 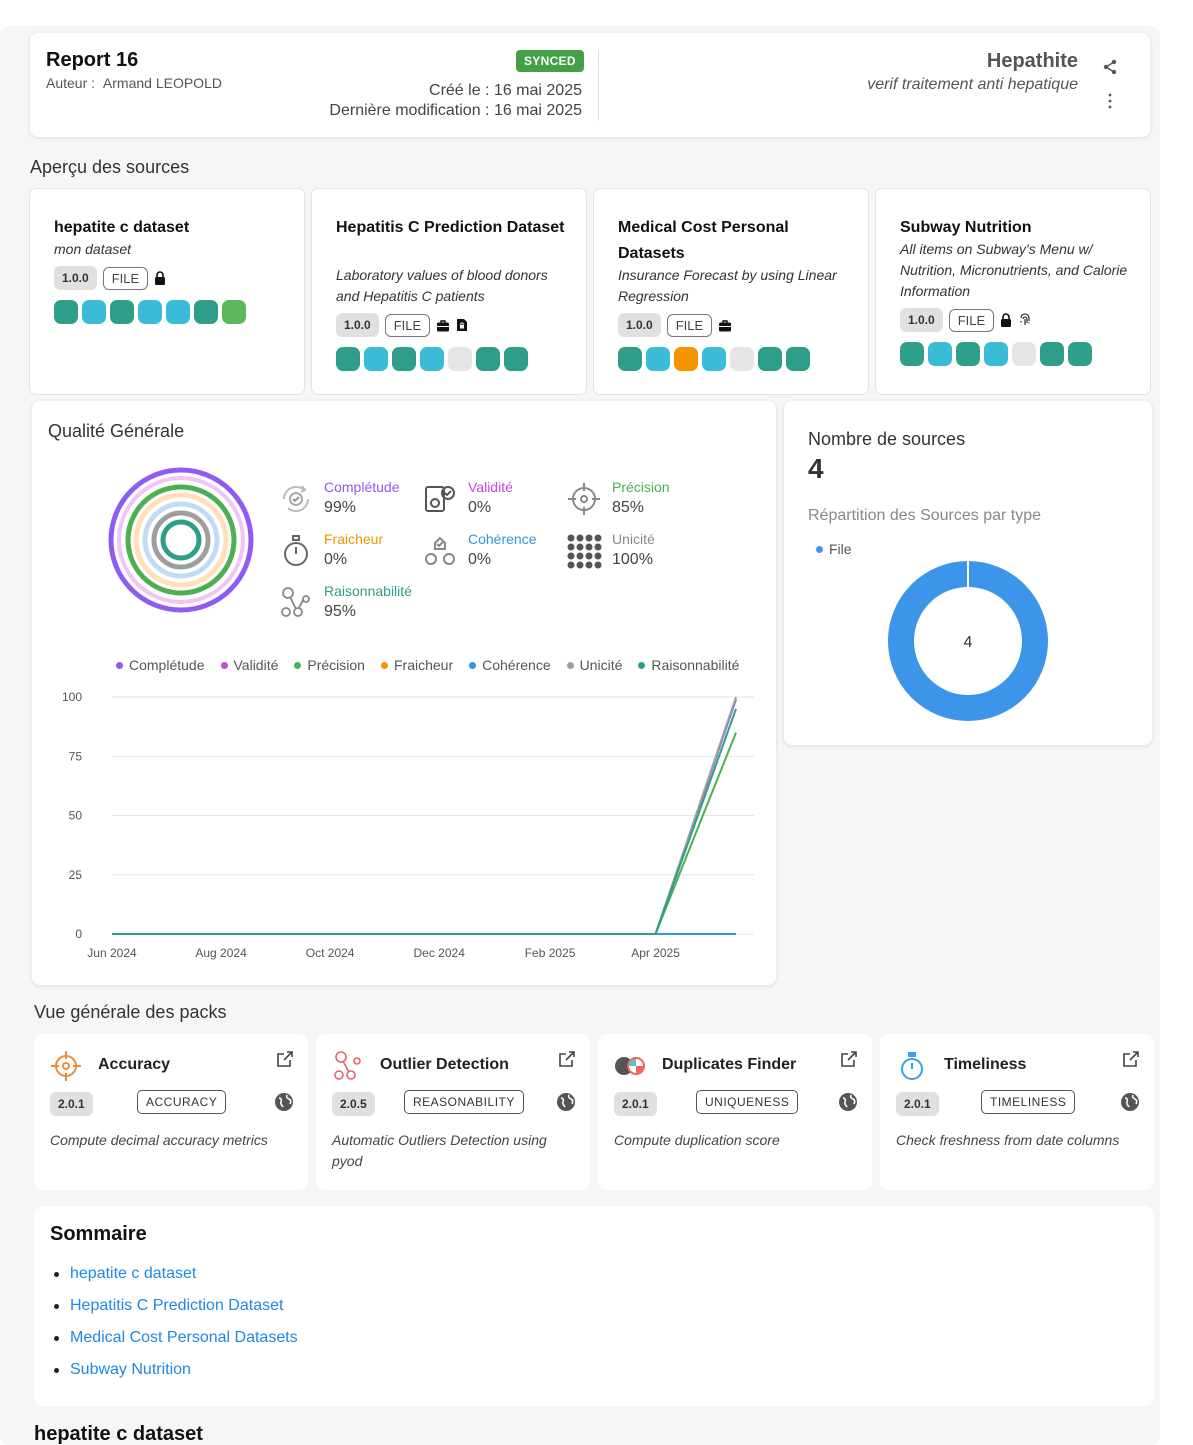 What do you see at coordinates (444, 1064) in the screenshot?
I see `pack-name: Outlier Detection` at bounding box center [444, 1064].